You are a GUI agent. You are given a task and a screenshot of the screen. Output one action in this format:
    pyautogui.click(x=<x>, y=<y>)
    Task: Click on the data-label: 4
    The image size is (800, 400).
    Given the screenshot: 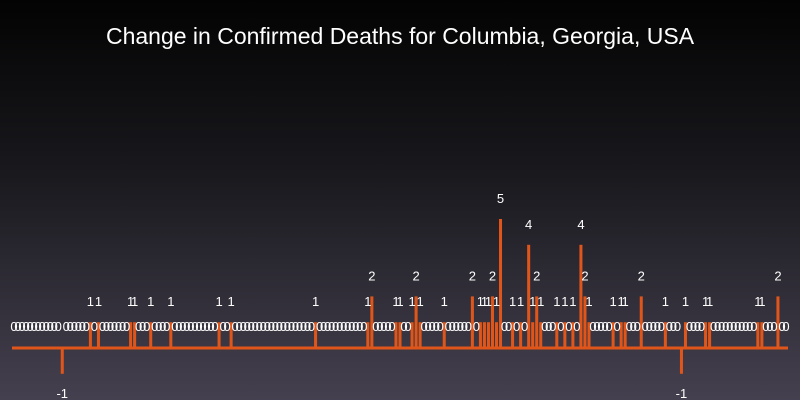 What is the action you would take?
    pyautogui.click(x=580, y=224)
    